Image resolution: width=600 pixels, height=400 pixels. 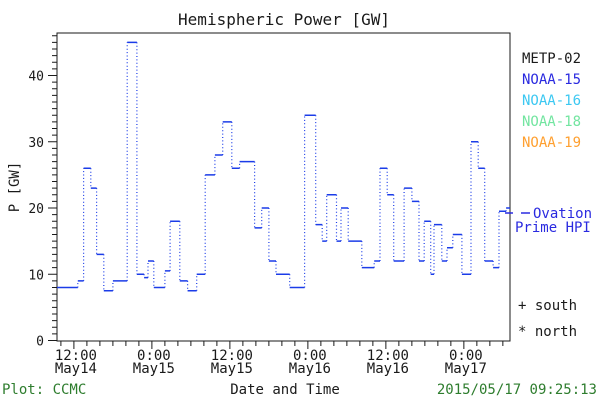 I want to click on x-axis-title: Date and Time, so click(x=285, y=390).